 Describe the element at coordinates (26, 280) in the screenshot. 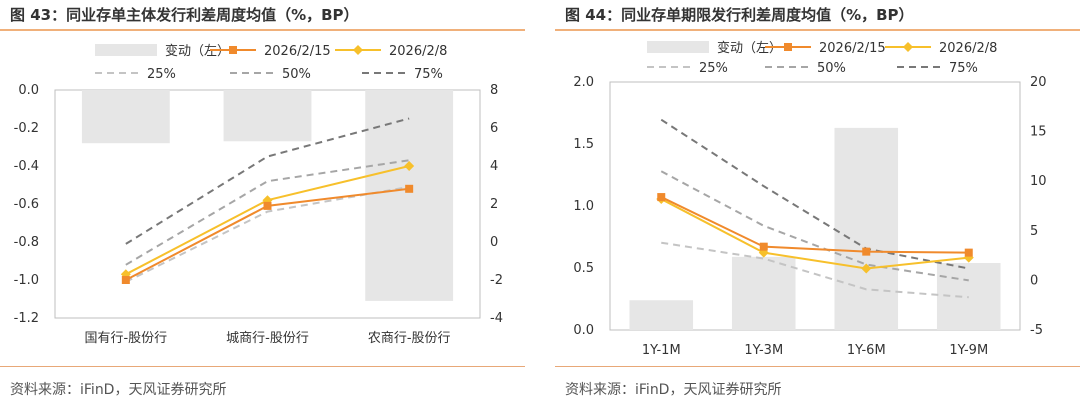

I see `y-left-tick-label: -1.0` at that location.